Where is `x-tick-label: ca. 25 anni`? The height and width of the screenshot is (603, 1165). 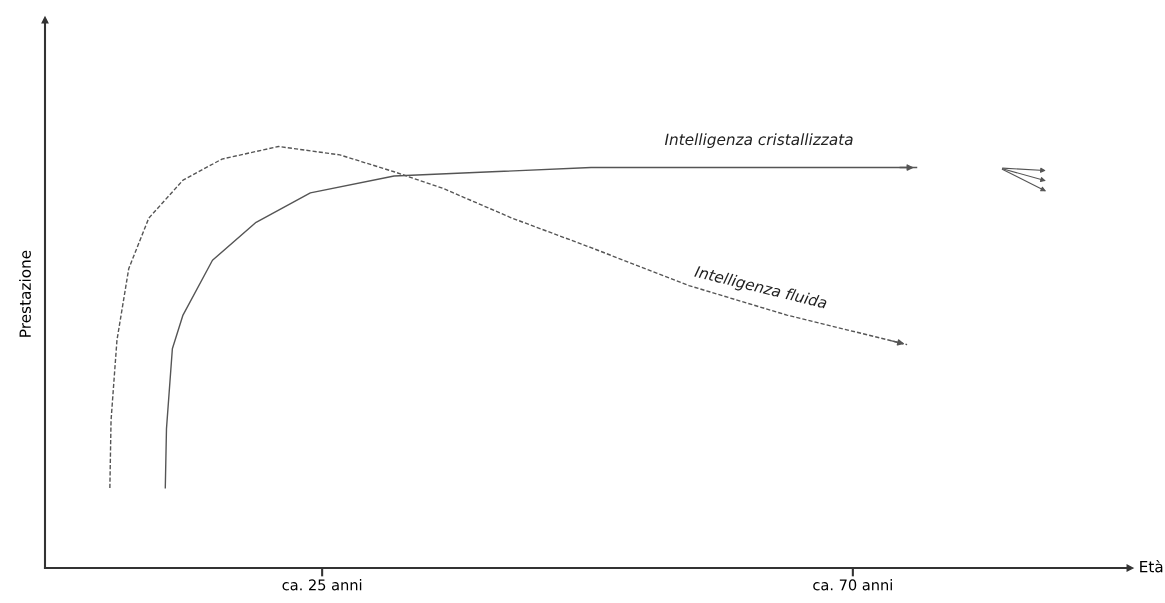
x-tick-label: ca. 25 anni is located at coordinates (322, 585).